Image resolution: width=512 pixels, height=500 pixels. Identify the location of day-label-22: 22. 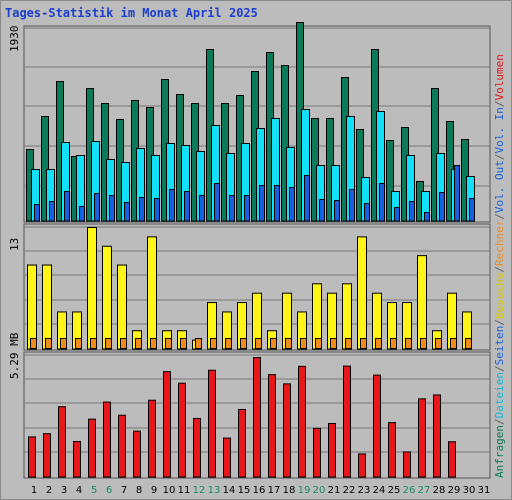
(349, 490).